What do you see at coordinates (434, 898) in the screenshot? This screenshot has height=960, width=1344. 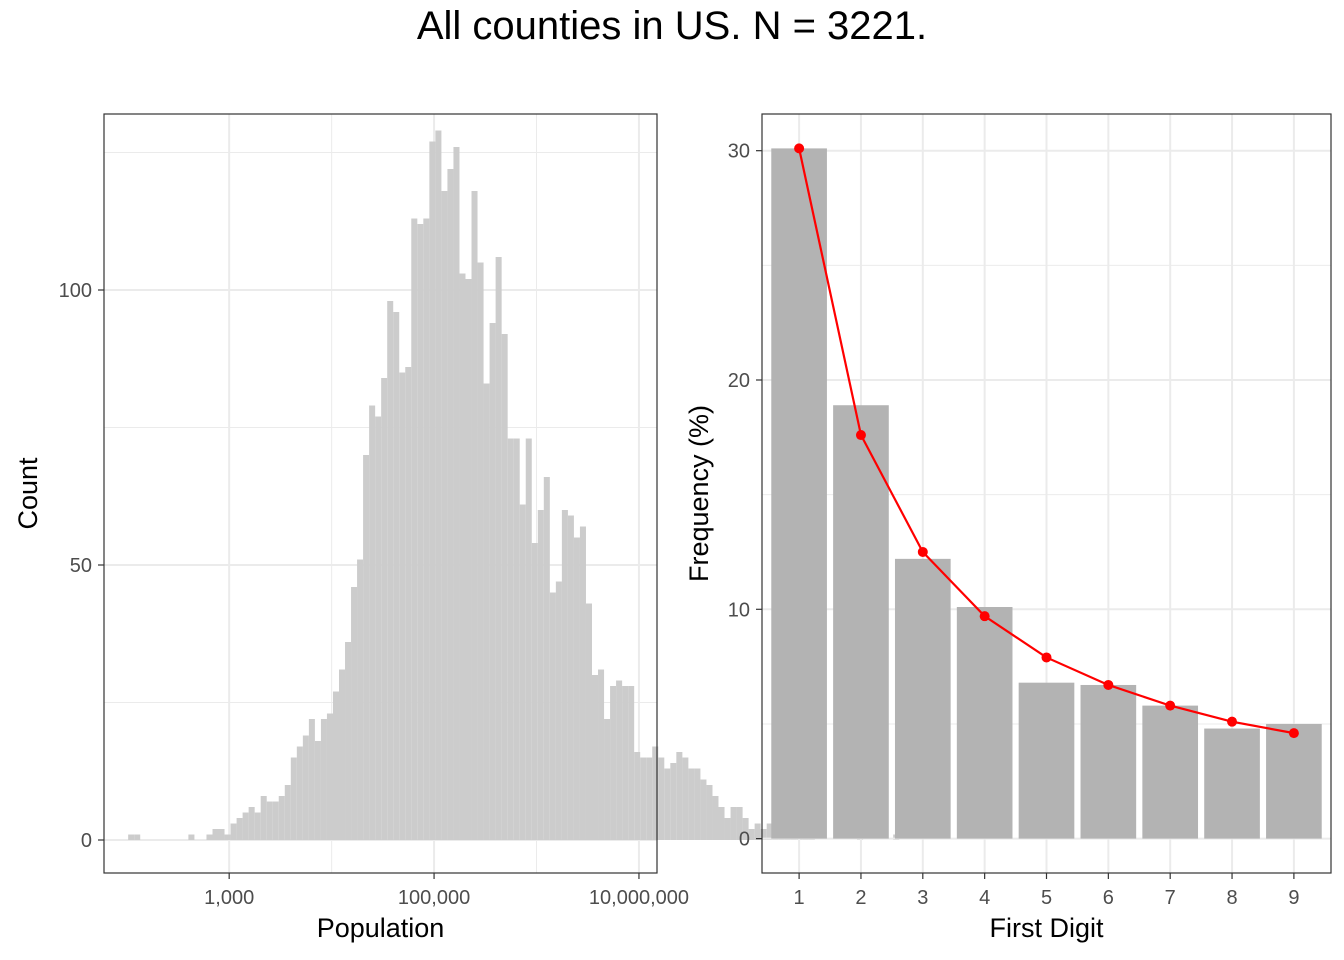 I see `x-tick-label: 100,000` at bounding box center [434, 898].